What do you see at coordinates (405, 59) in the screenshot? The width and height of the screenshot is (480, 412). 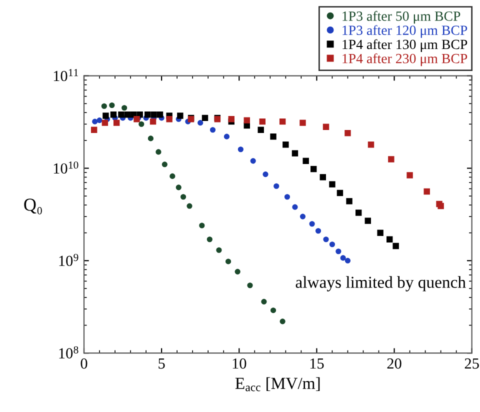 I see `legend-label: 1P4 after 230 μm BCP` at bounding box center [405, 59].